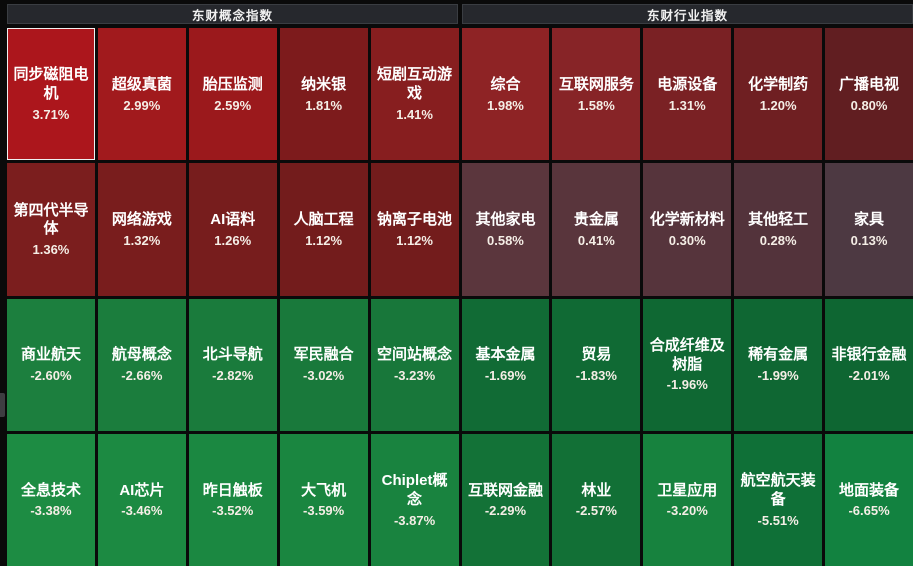 The image size is (913, 566). What do you see at coordinates (505, 105) in the screenshot?
I see `tile-value: 1.98%` at bounding box center [505, 105].